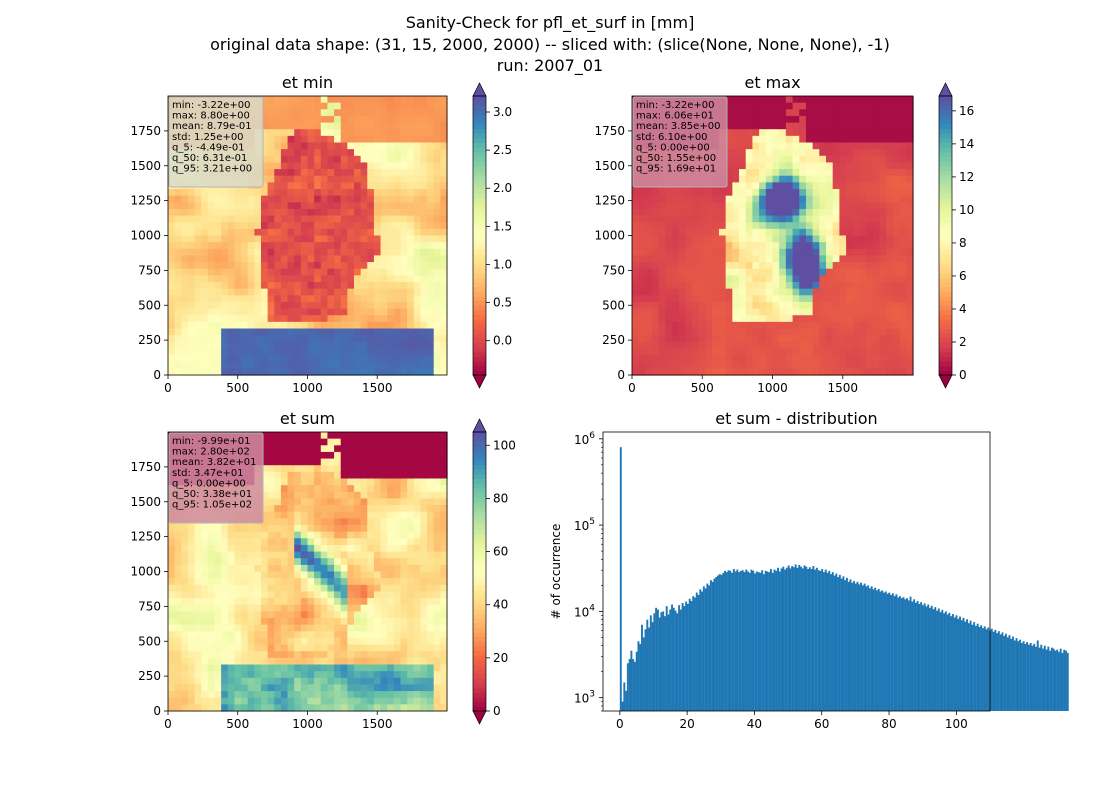 Image resolution: width=1100 pixels, height=800 pixels. I want to click on colorbar: 0.00.51.01.52.02.53.0, so click(492, 235).